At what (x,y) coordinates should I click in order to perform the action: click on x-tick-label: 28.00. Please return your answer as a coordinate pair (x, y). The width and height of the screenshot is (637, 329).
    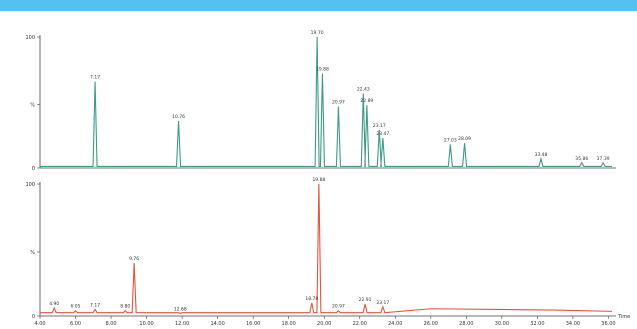
    Looking at the image, I should click on (466, 324).